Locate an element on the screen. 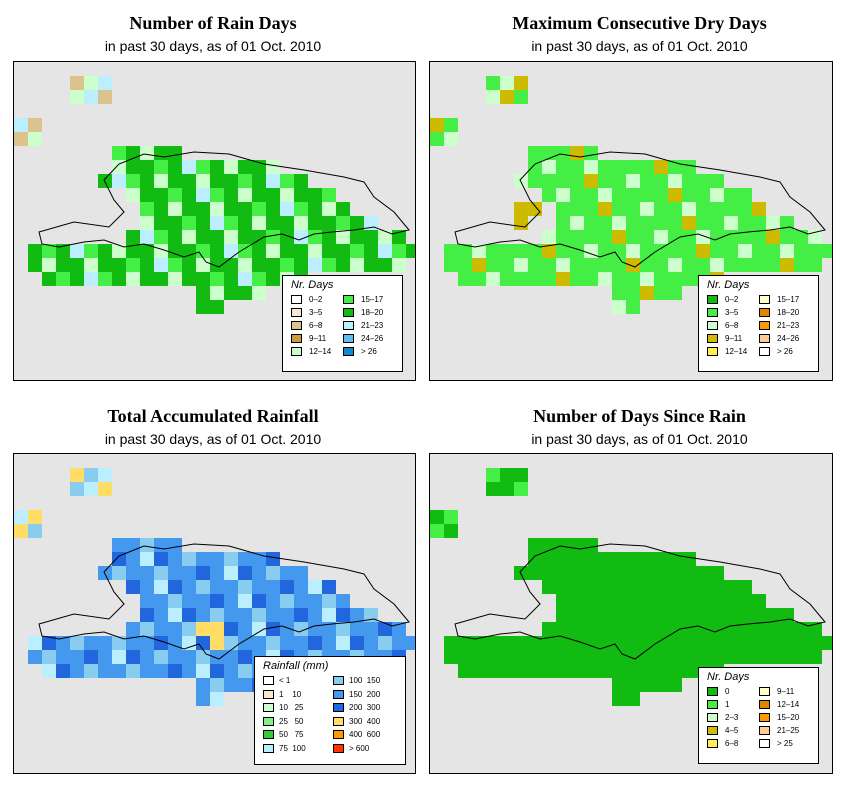  legend-label: 4–5 is located at coordinates (732, 730).